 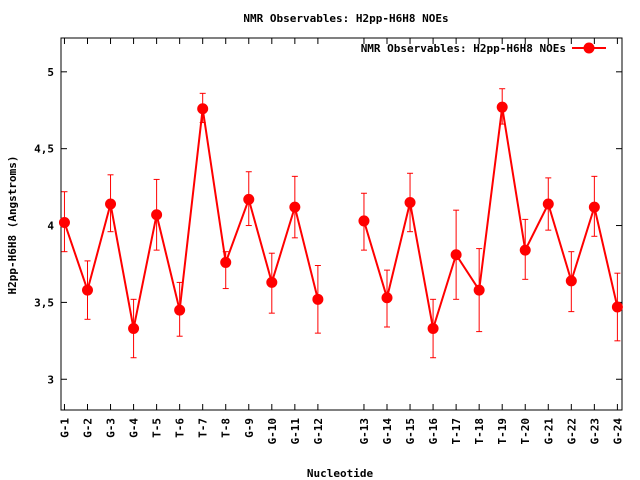 What do you see at coordinates (64, 428) in the screenshot?
I see `x-tick-label: G-1` at bounding box center [64, 428].